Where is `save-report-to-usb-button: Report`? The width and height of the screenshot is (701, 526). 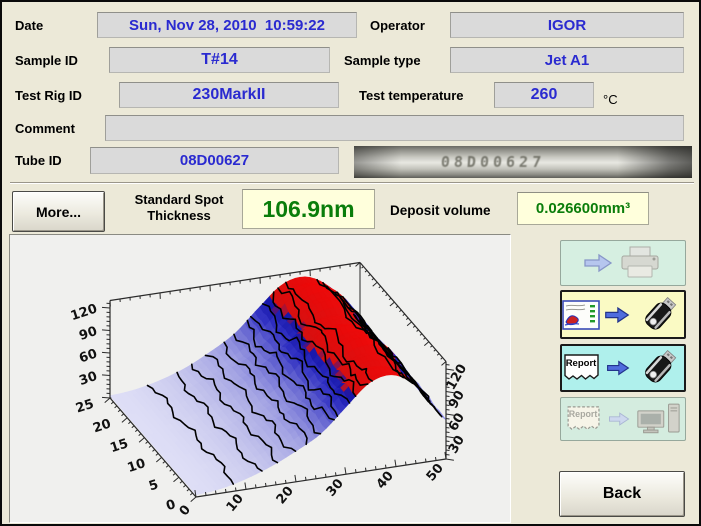
save-report-to-usb-button: Report is located at coordinates (623, 368).